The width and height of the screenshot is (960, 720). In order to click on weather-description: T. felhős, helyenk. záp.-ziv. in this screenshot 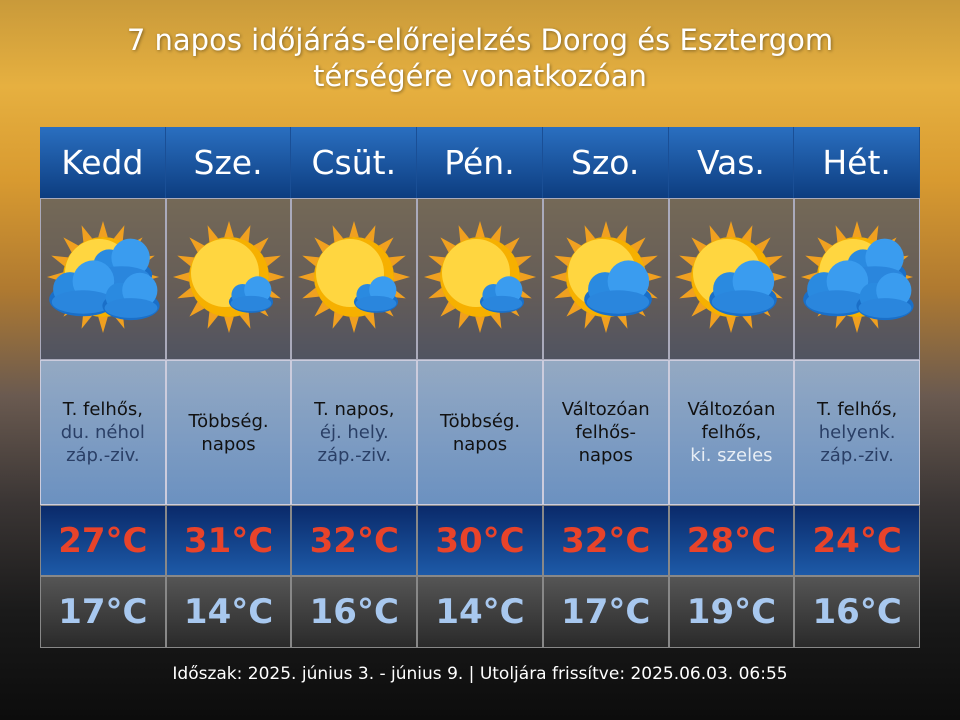, I will do `click(857, 432)`.